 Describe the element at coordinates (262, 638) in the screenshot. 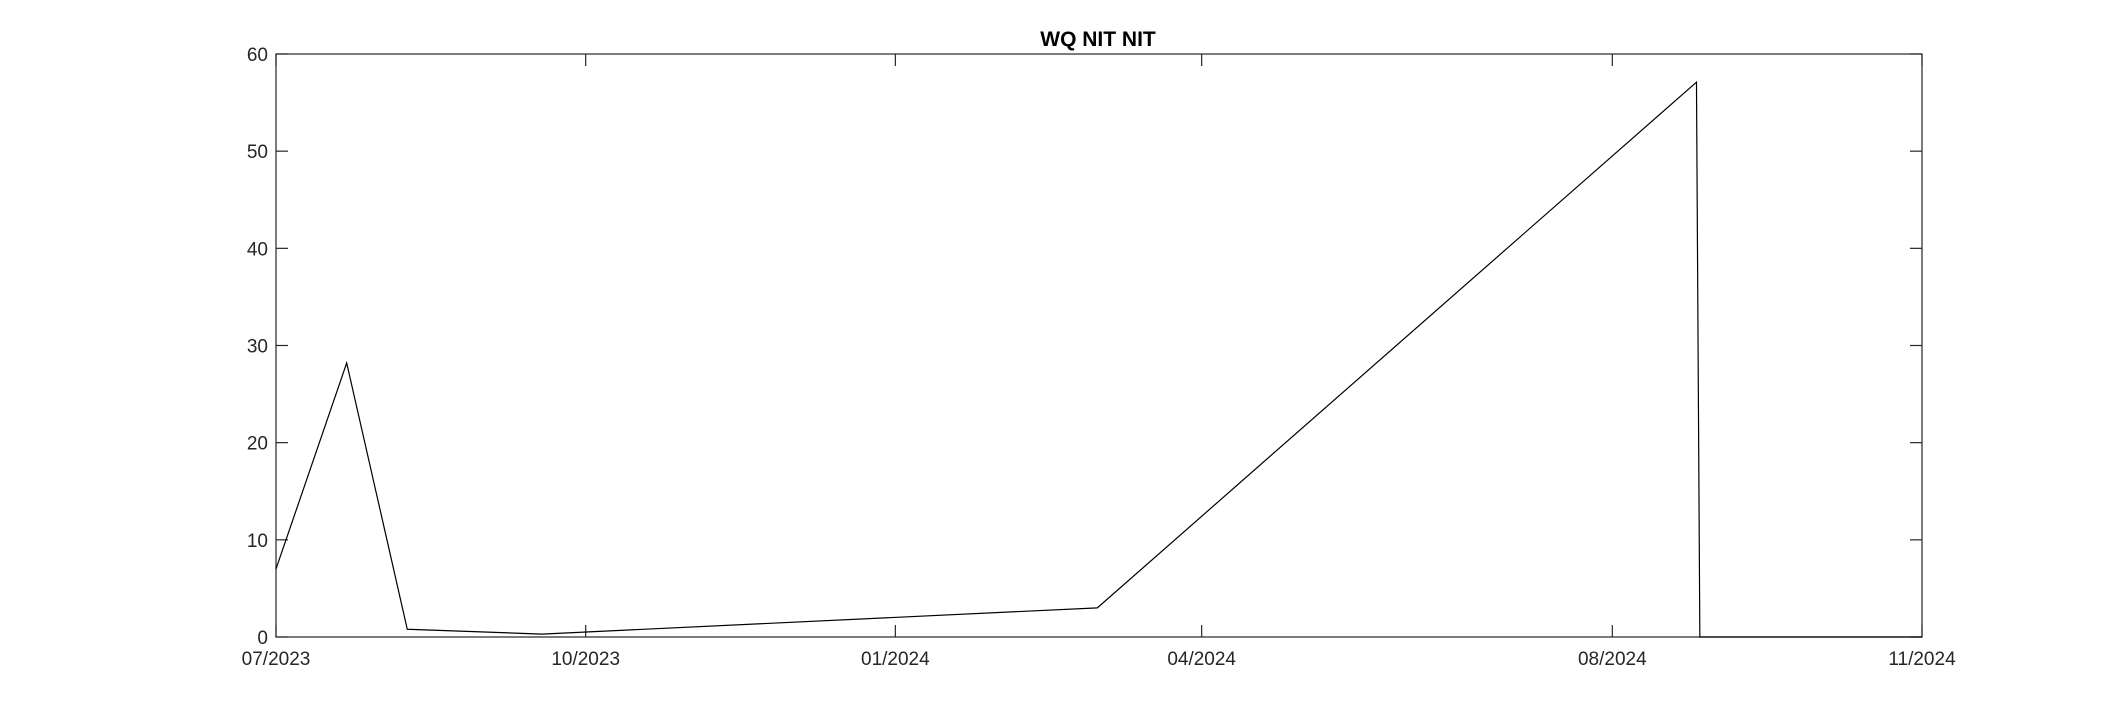

I see `y-tick-label: 0` at that location.